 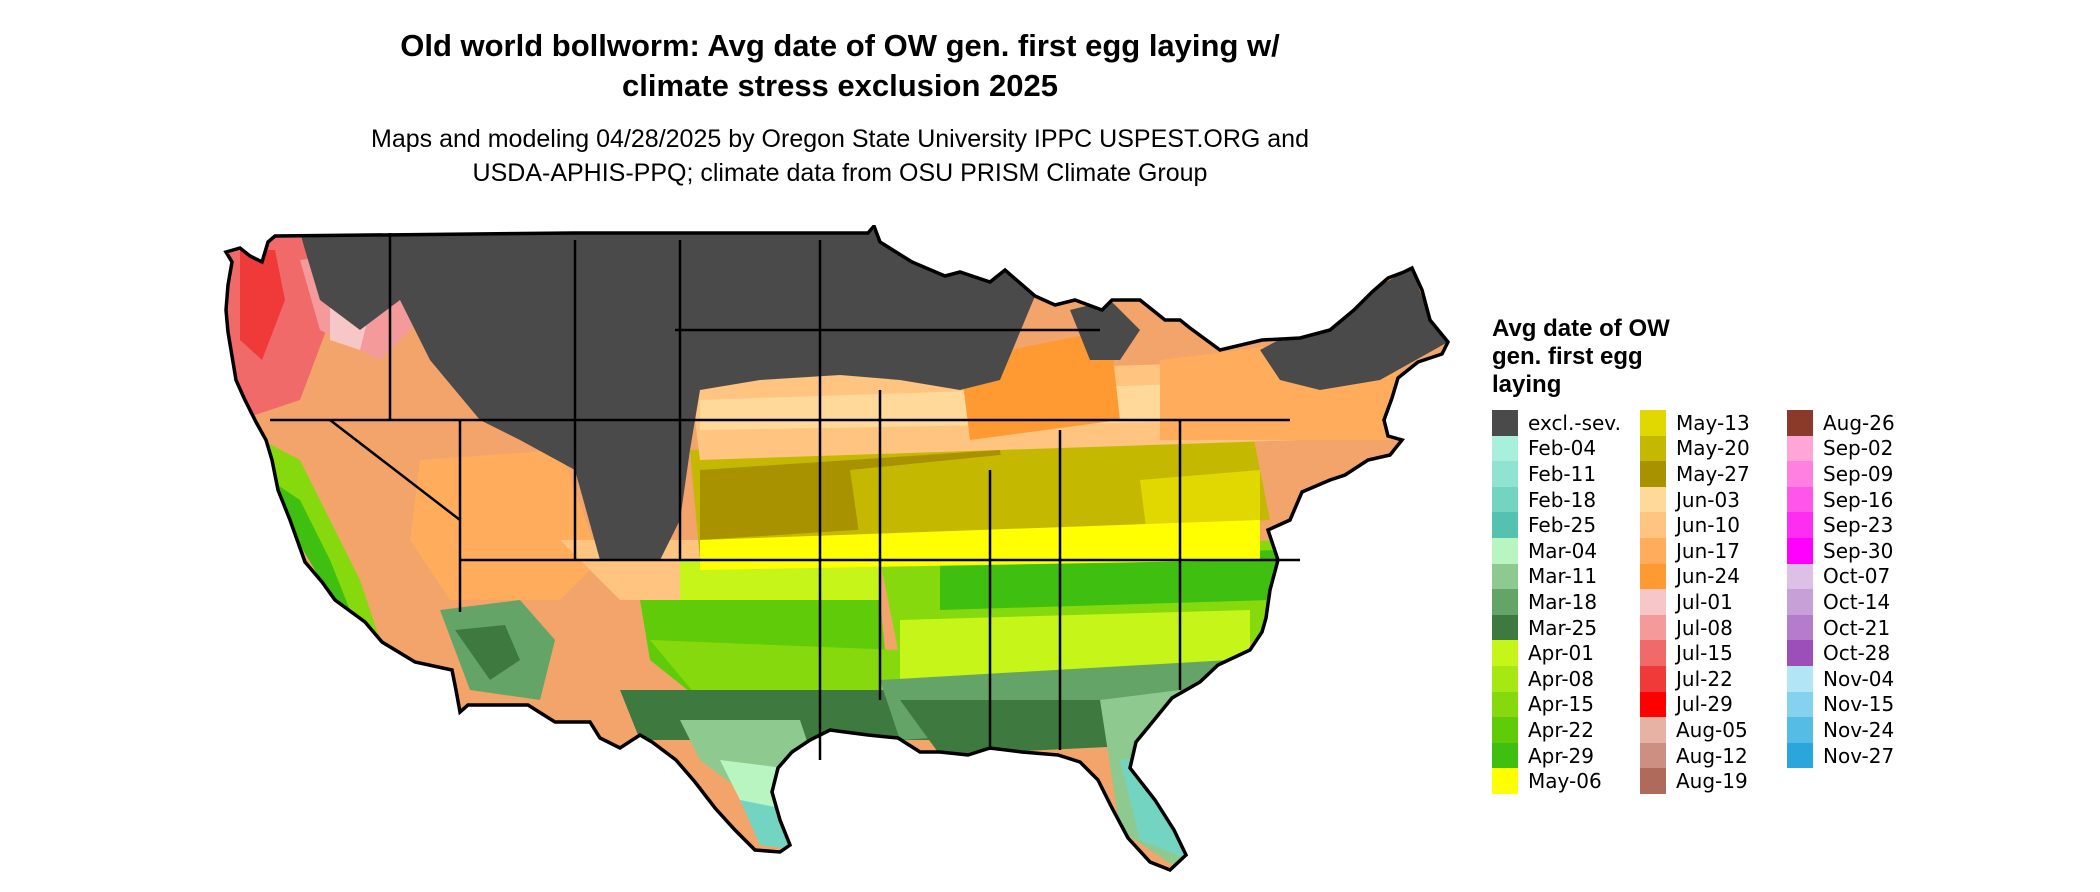 What do you see at coordinates (1708, 550) in the screenshot?
I see `legend-label: Jun-17` at bounding box center [1708, 550].